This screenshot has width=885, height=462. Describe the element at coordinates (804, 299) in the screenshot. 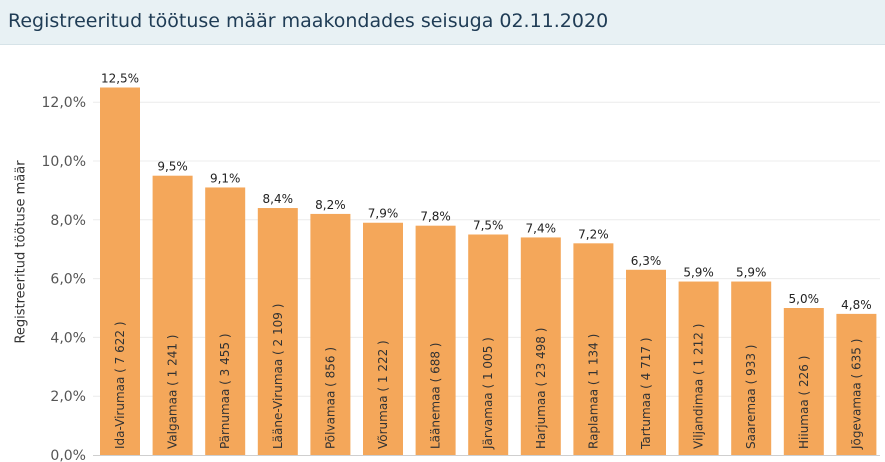

I see `bar-value-label: 5,0%` at that location.